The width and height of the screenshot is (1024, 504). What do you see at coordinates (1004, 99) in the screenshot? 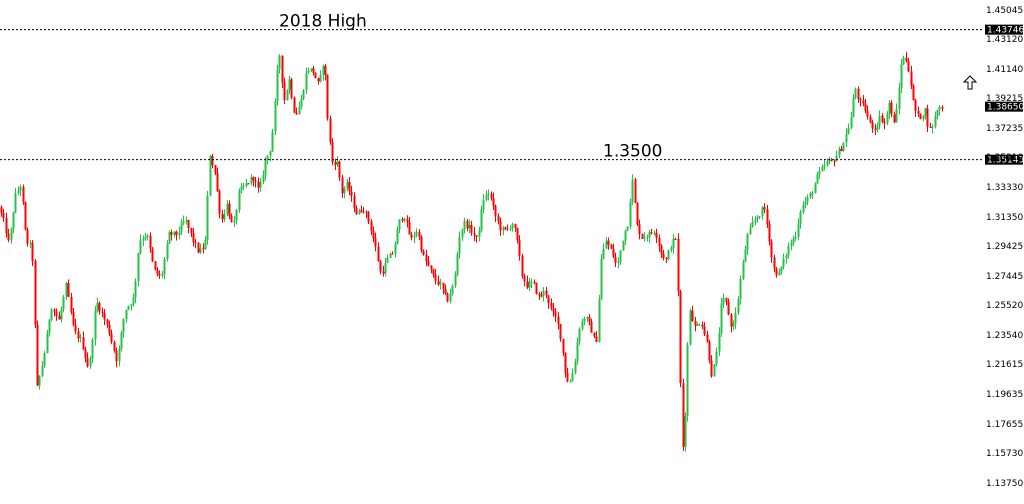
I see `y-tick-label: 1.39215` at bounding box center [1004, 99].